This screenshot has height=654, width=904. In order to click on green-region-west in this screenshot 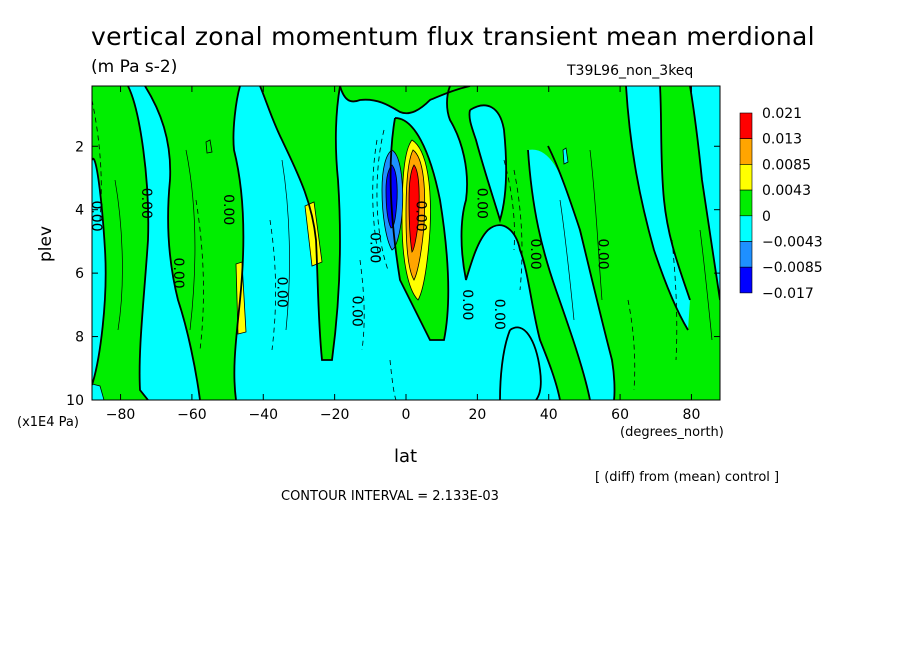, I will do `click(120, 243)`.